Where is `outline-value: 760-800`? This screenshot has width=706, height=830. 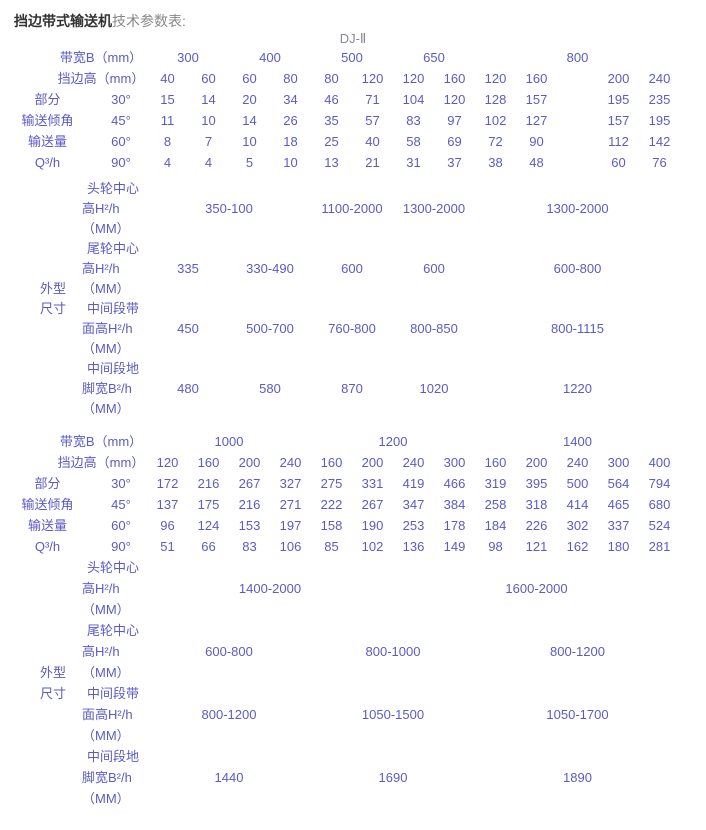
outline-value: 760-800 is located at coordinates (352, 328).